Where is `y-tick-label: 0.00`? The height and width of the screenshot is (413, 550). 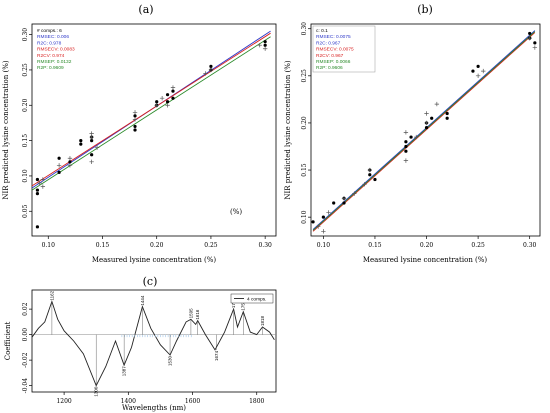
y-tick-label: 0.00 is located at coordinates (25, 335).